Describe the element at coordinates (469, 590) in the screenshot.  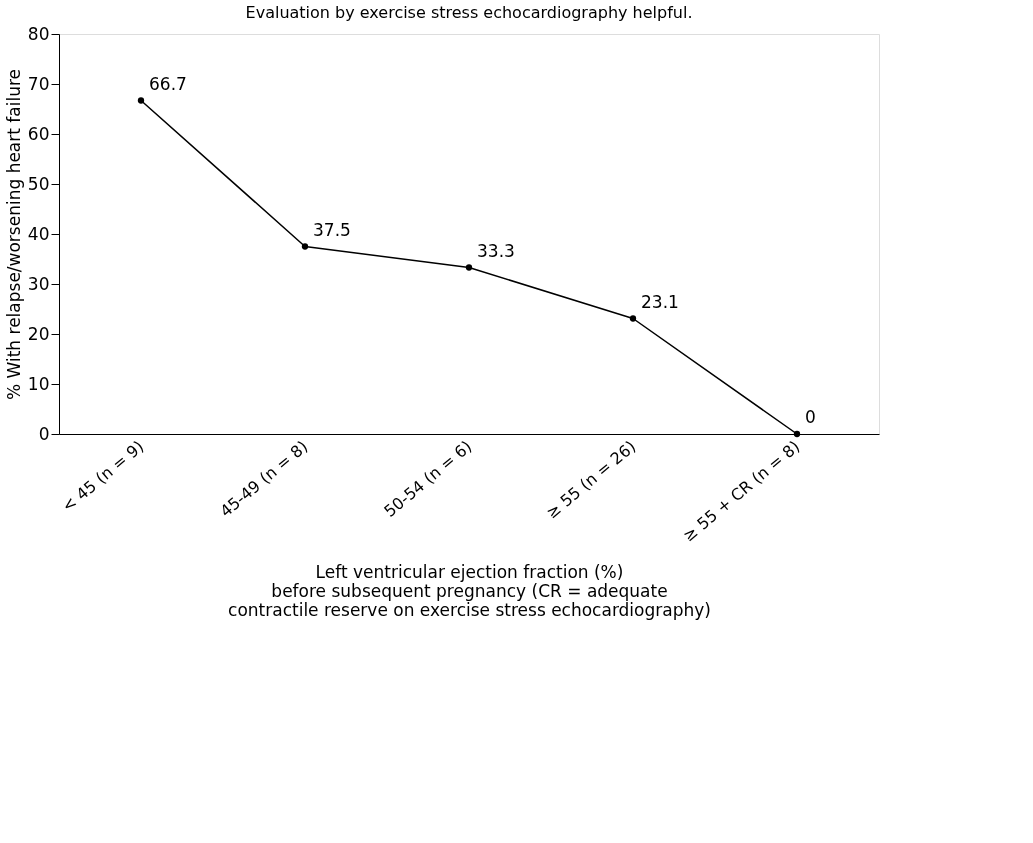
I see `x-axis-title: Left ventricular ejection fraction (%) before subsequent pregnancy (CR = adequate contractile reserve on exercise stress echocardiography)` at that location.